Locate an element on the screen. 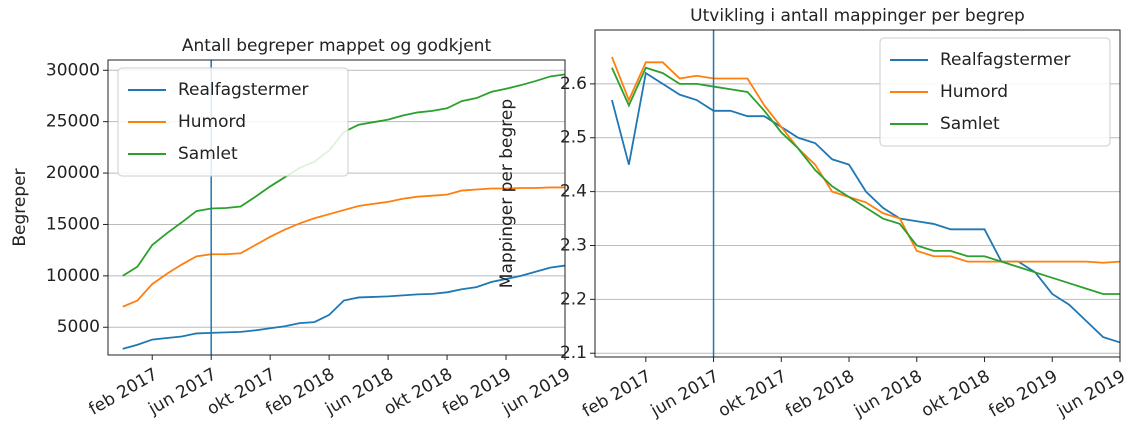 This screenshot has height=440, width=1135. chart-title: Antall begreper mappet og godkjent is located at coordinates (337, 46).